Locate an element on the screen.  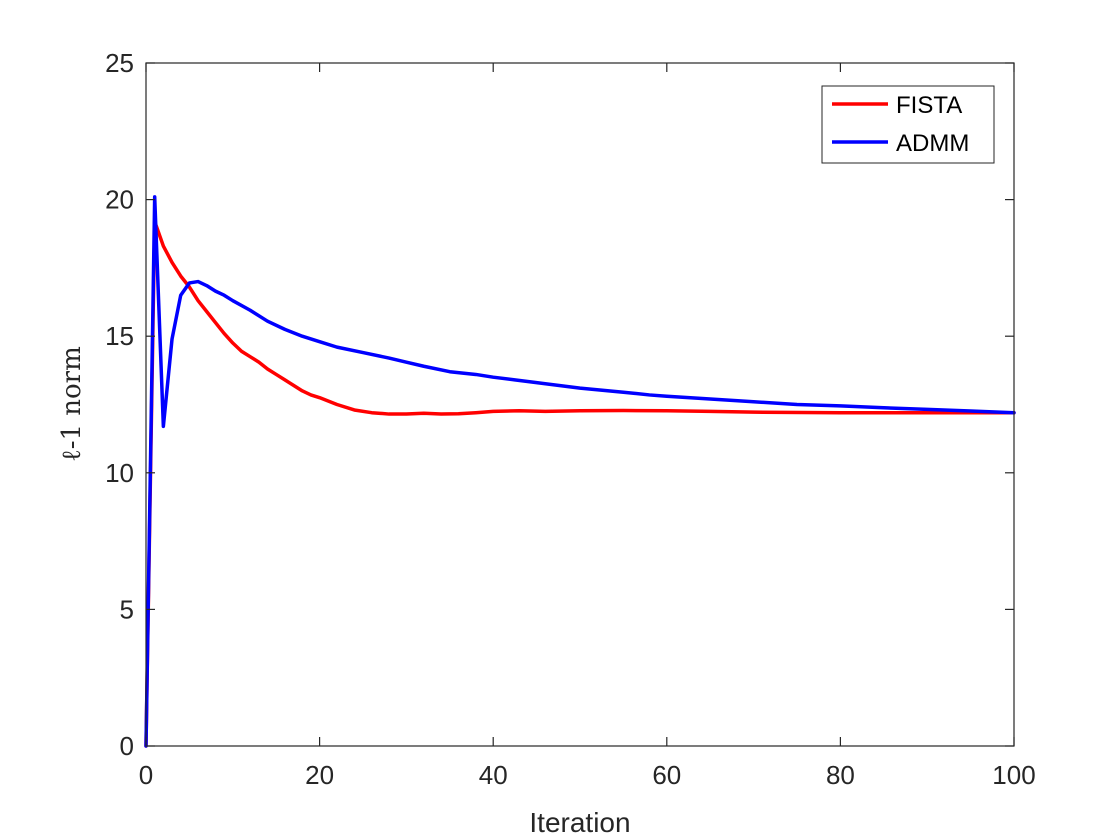
legend: FISTA ADMM is located at coordinates (908, 124).